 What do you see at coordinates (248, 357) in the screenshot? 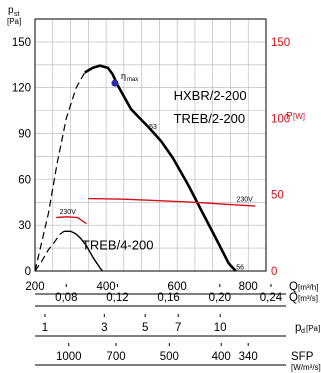
I see `scale-tick-label: 340` at bounding box center [248, 357].